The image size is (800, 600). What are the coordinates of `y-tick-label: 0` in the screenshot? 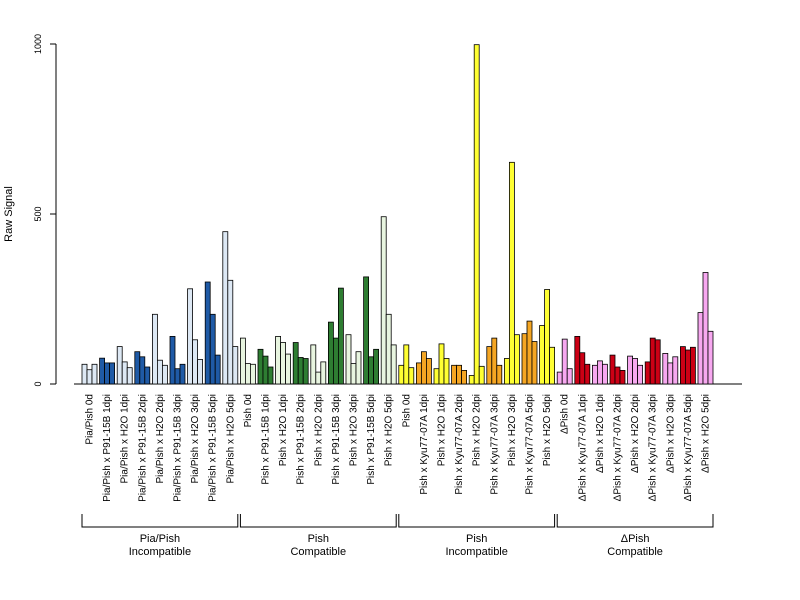 It's located at (38, 383).